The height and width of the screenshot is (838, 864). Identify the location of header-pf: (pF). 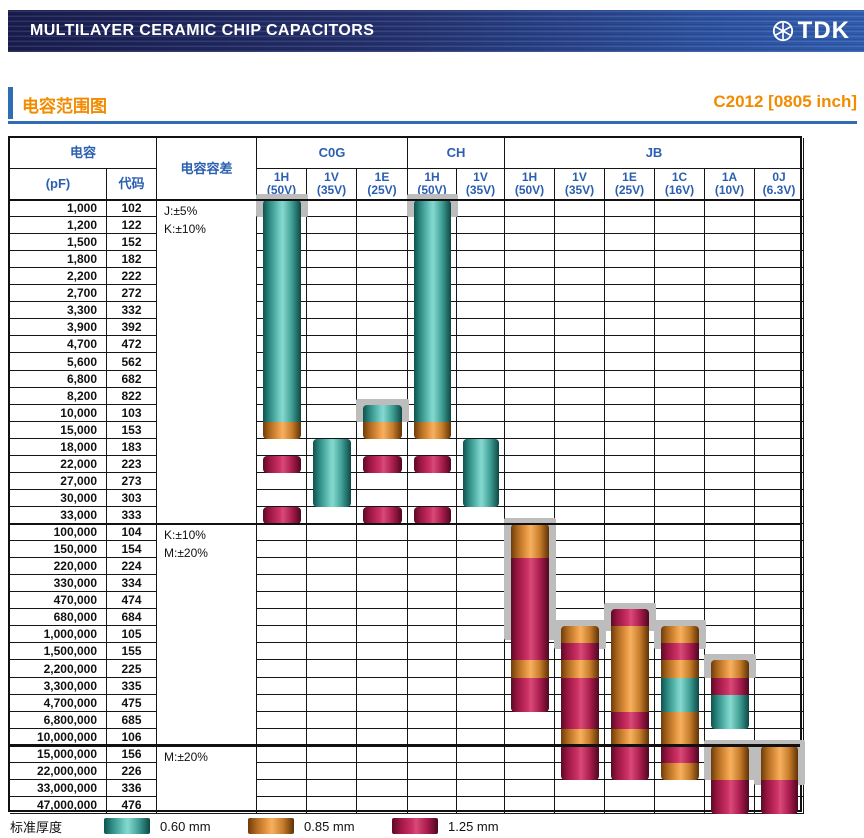
(58, 184).